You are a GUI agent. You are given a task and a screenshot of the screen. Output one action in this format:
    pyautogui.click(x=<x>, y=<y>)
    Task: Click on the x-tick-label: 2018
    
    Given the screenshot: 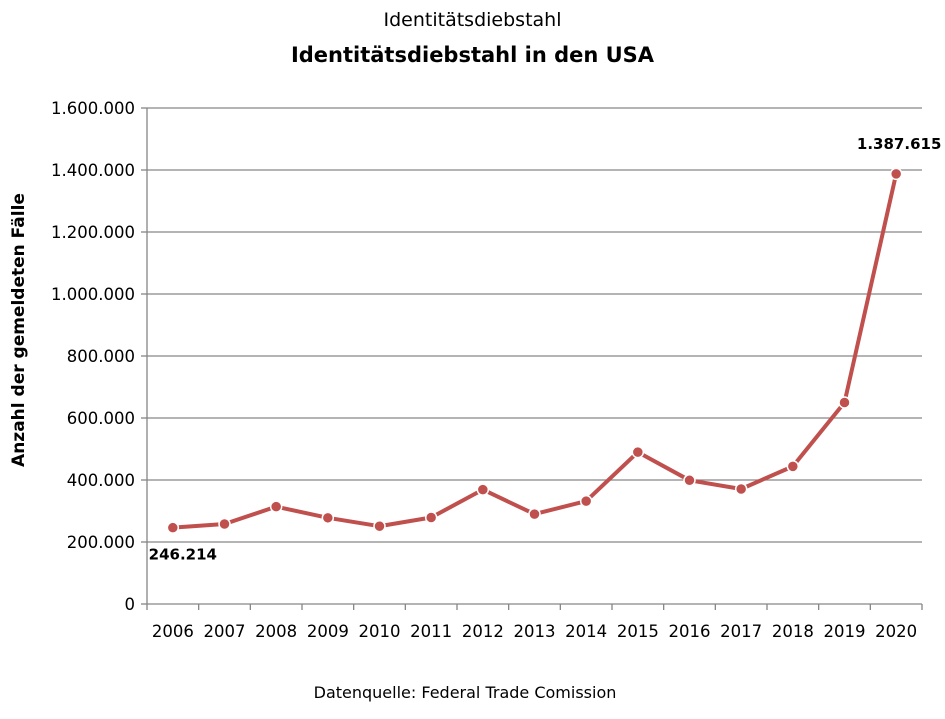 What is the action you would take?
    pyautogui.click(x=793, y=631)
    